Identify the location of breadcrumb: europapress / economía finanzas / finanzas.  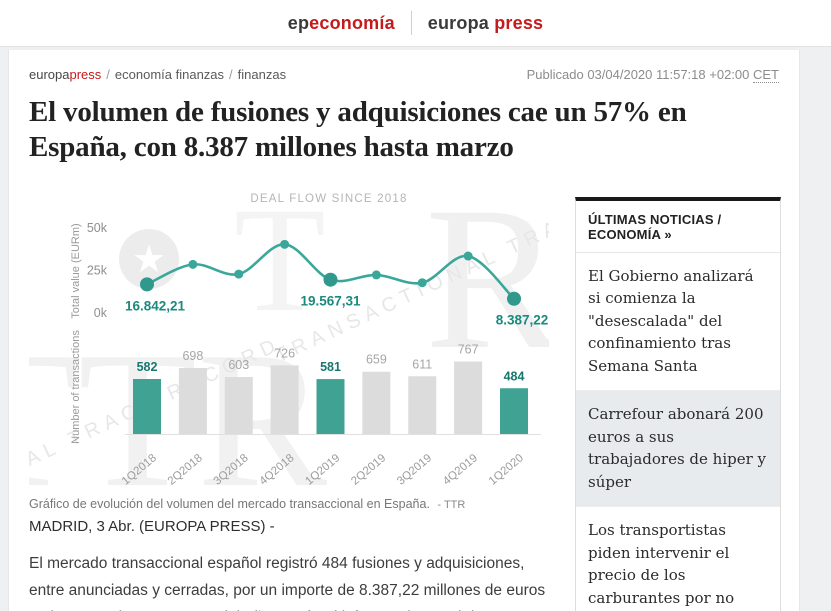
(157, 74).